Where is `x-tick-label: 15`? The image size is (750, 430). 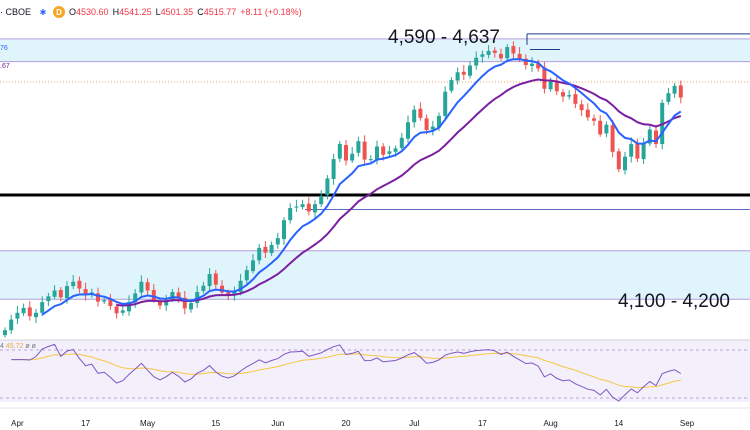 x-tick-label: 15 is located at coordinates (215, 423).